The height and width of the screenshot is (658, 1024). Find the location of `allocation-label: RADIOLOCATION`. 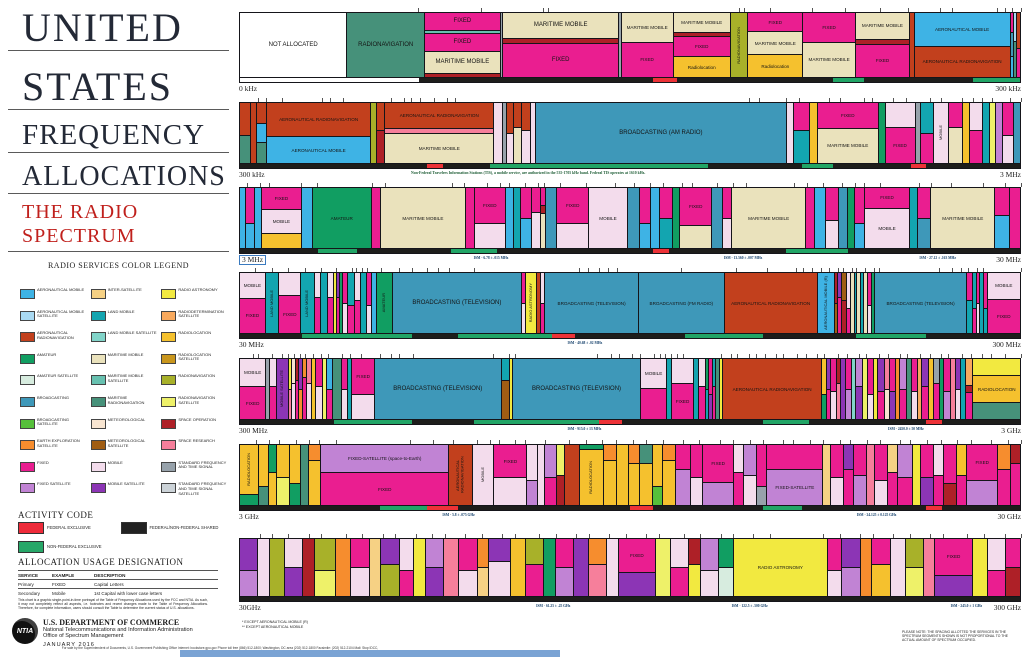

allocation-label: RADIOLOCATION is located at coordinates (248, 469).